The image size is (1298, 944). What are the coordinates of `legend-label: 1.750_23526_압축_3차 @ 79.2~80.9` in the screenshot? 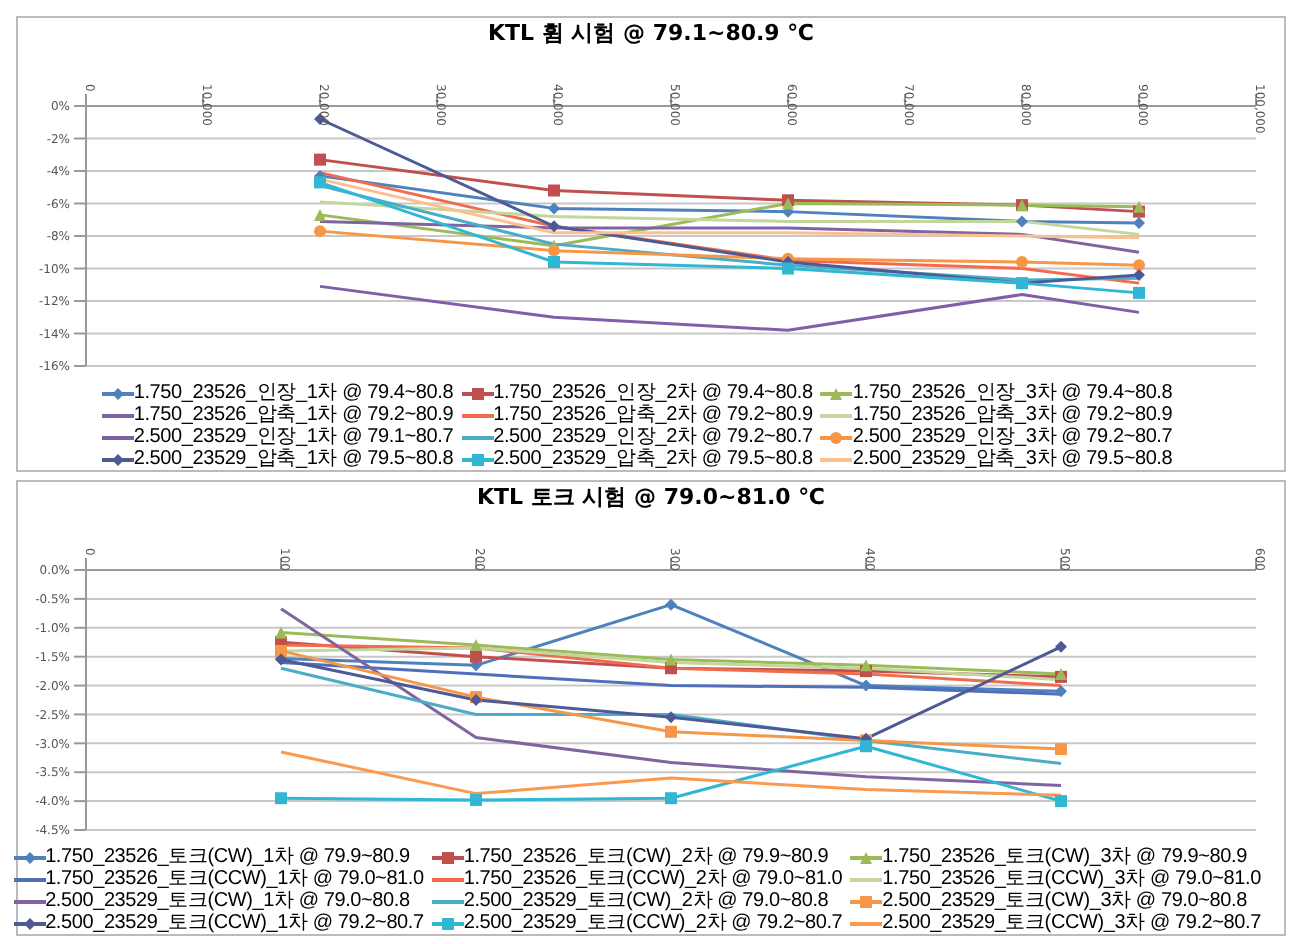 It's located at (1012, 415).